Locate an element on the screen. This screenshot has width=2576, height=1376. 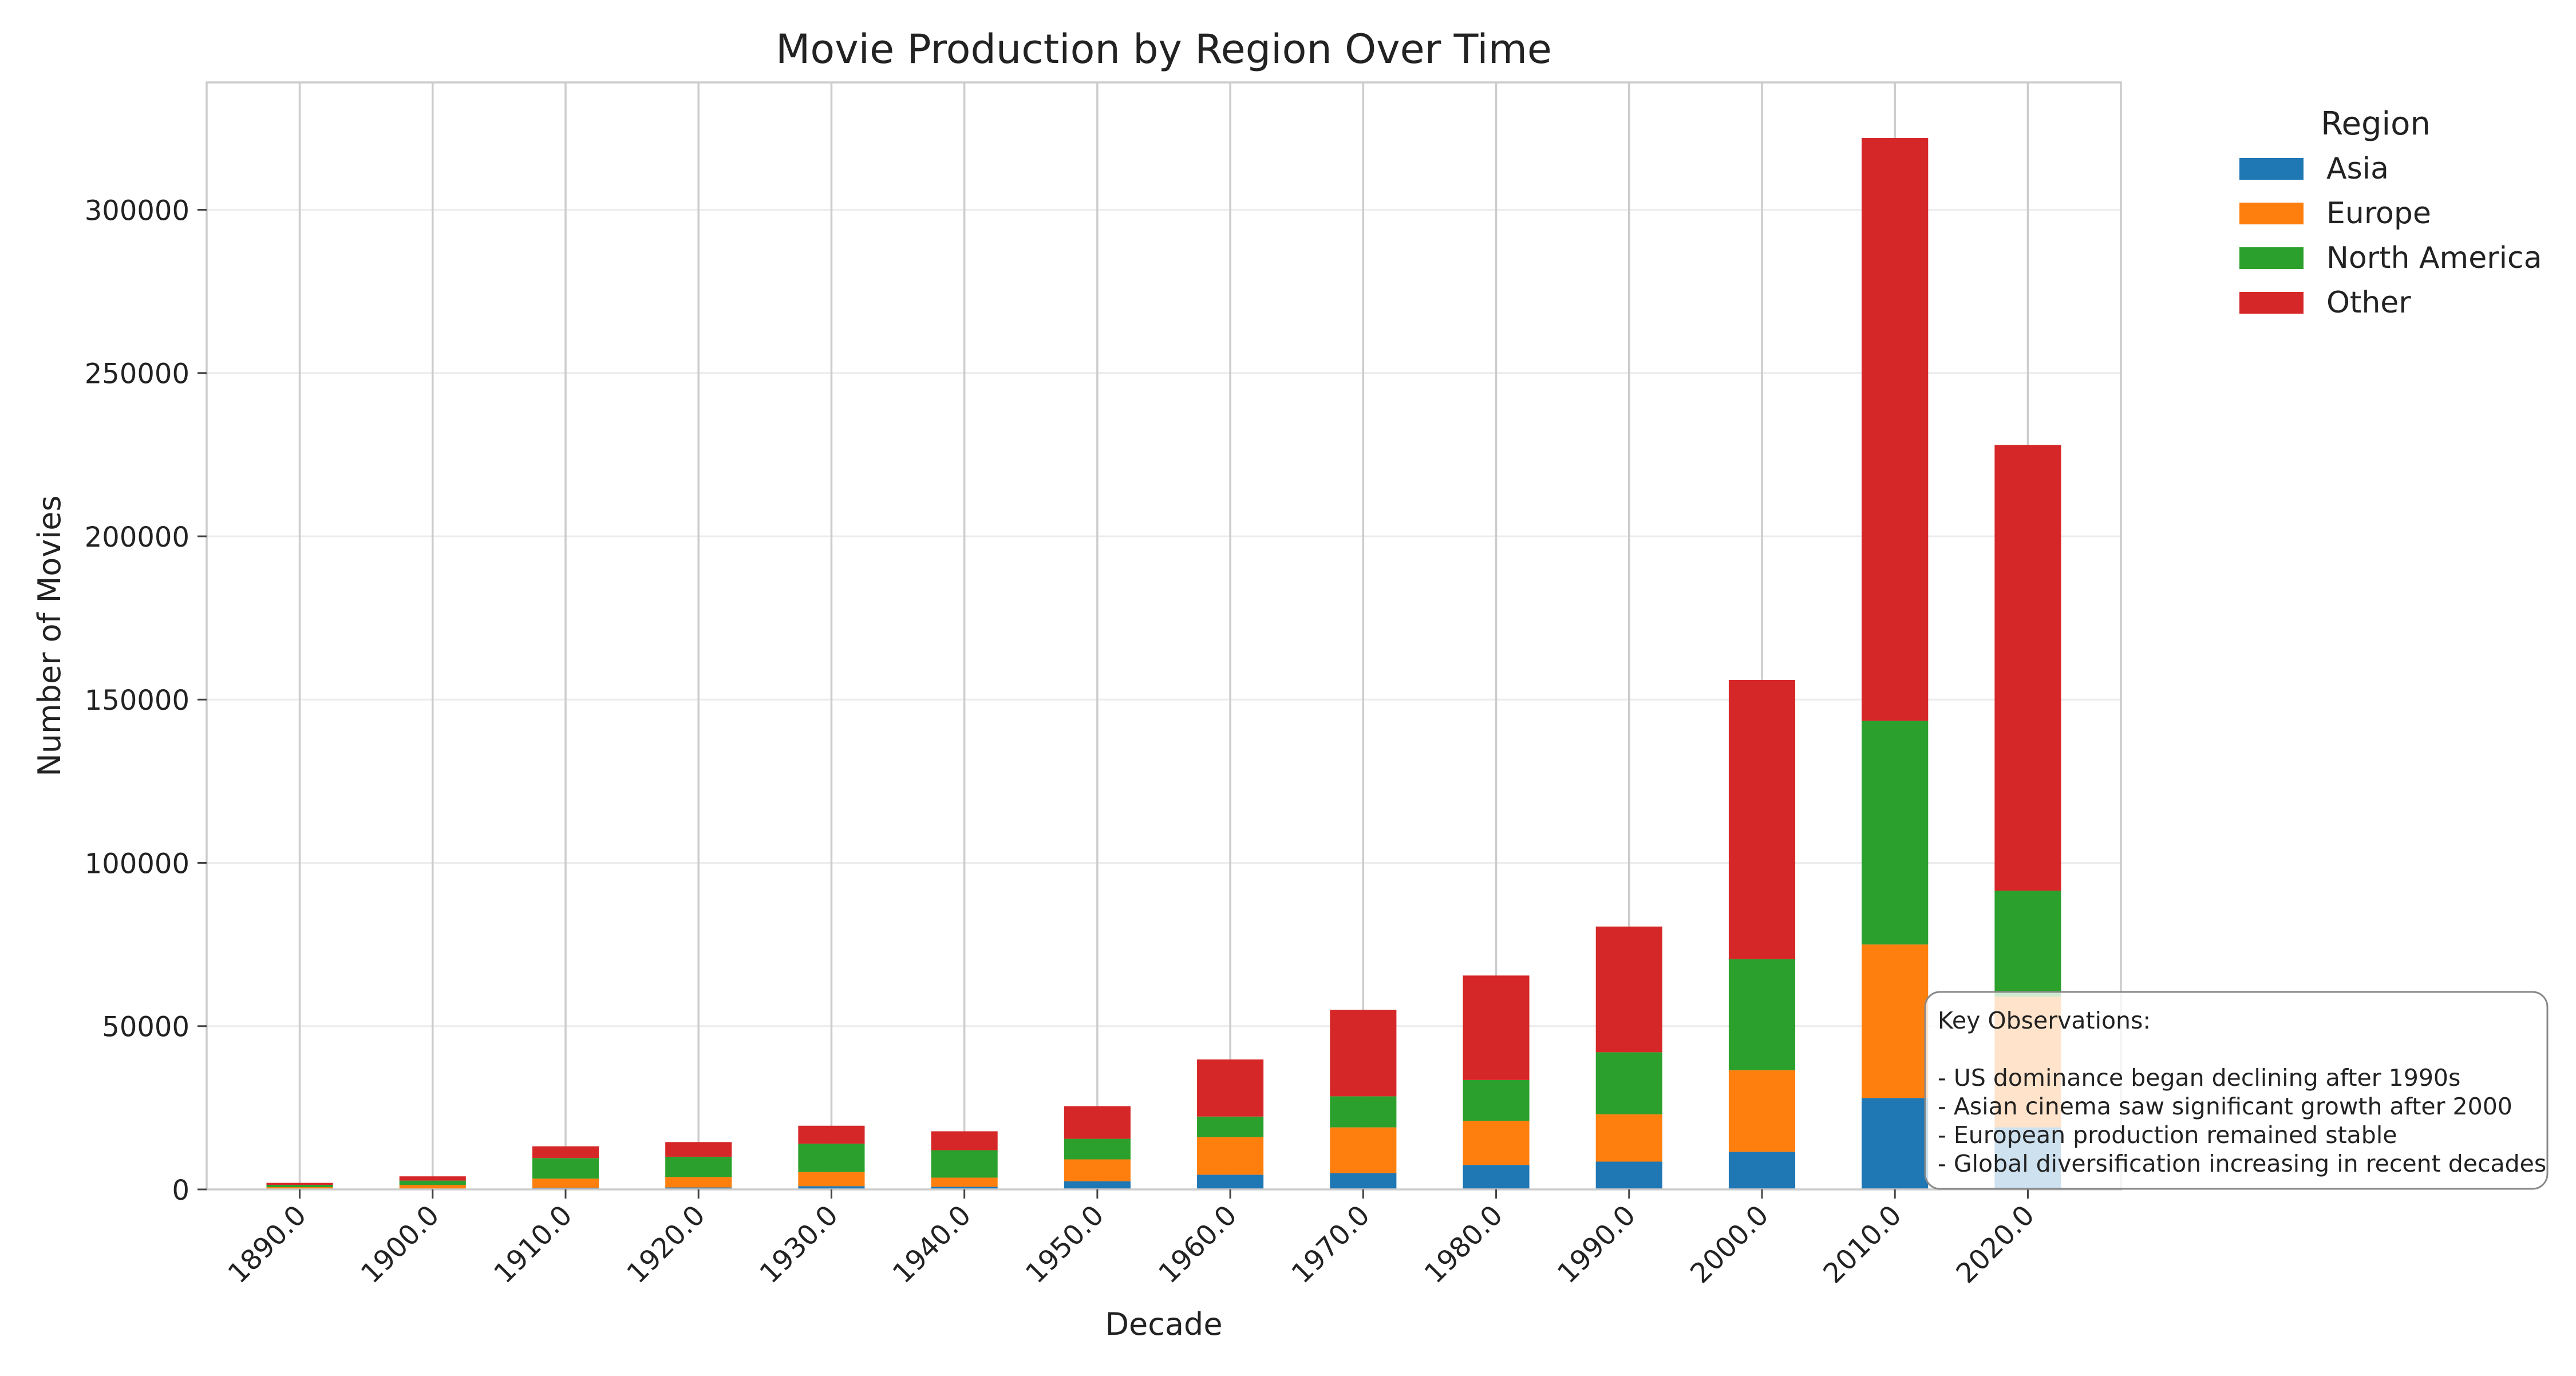
y-tick-label: 100000 is located at coordinates (137, 864).